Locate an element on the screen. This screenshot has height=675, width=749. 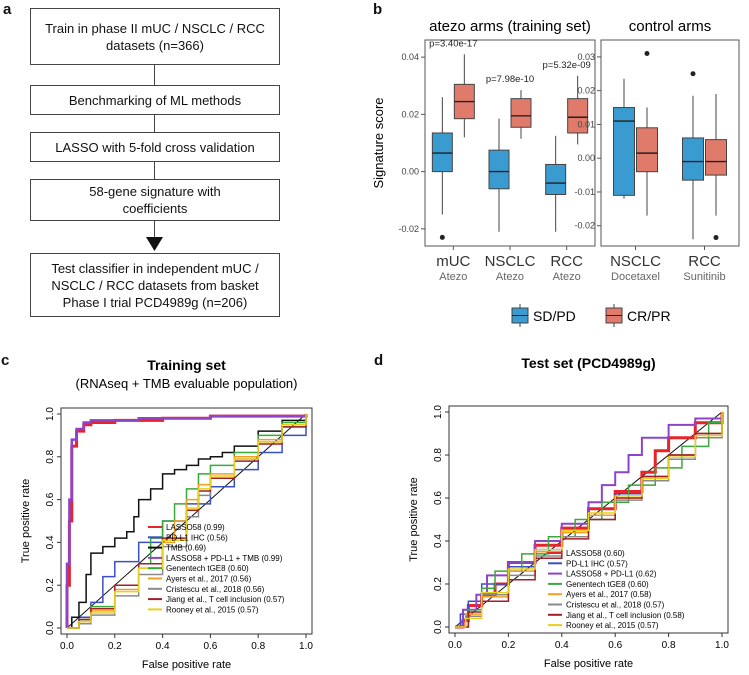
flow-step-lasso-text: LASSO with 5-fold cross validation is located at coordinates (155, 147).